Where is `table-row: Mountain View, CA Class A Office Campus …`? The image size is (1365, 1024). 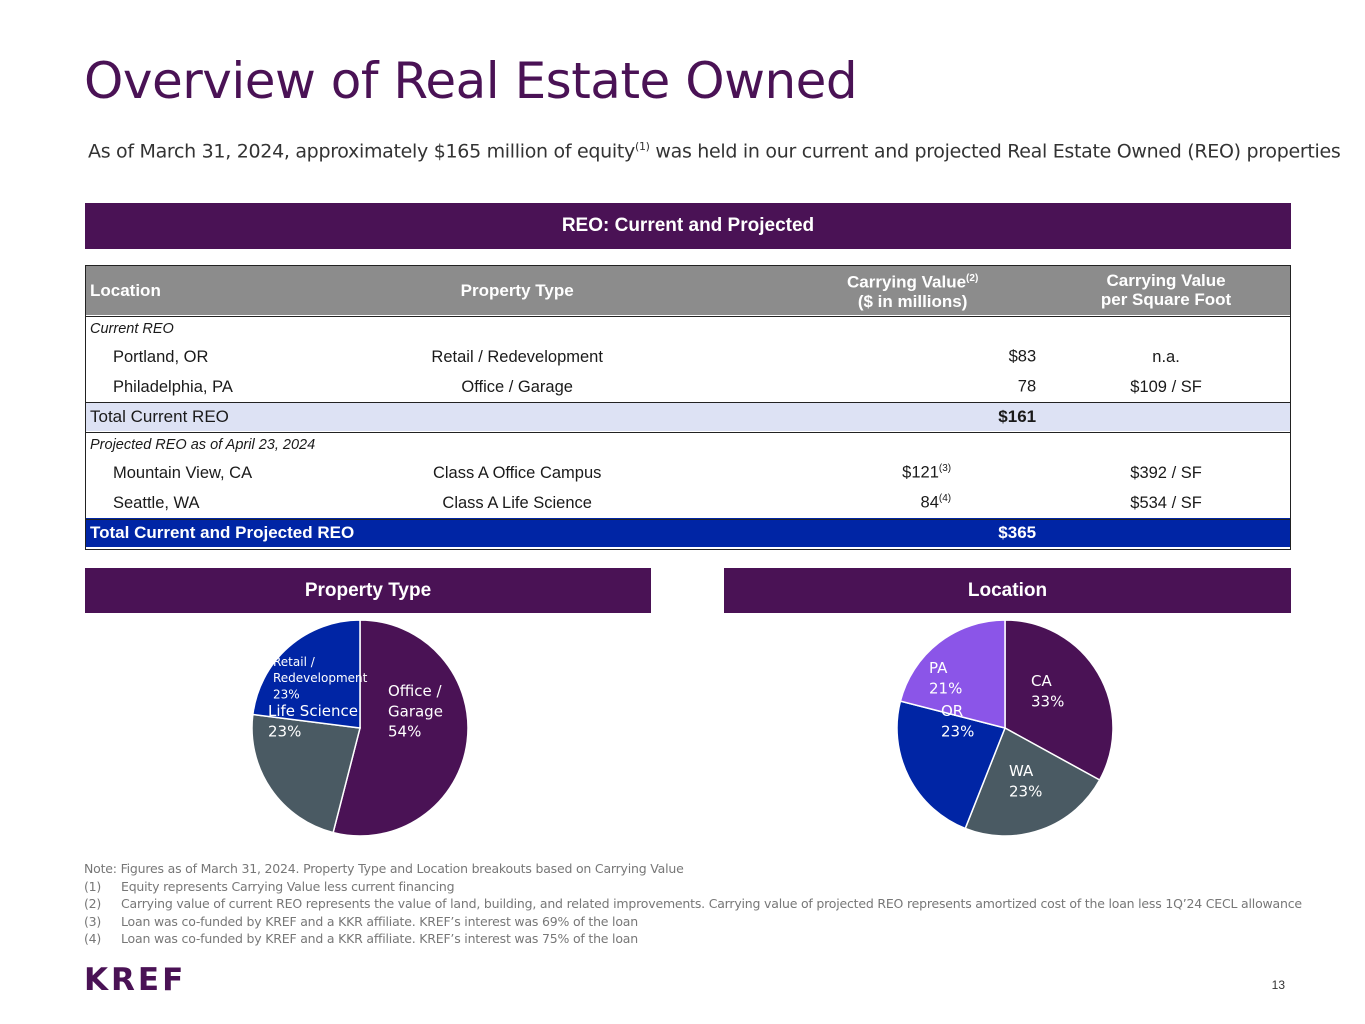
table-row: Mountain View, CA Class A Office Campus … is located at coordinates (657, 472).